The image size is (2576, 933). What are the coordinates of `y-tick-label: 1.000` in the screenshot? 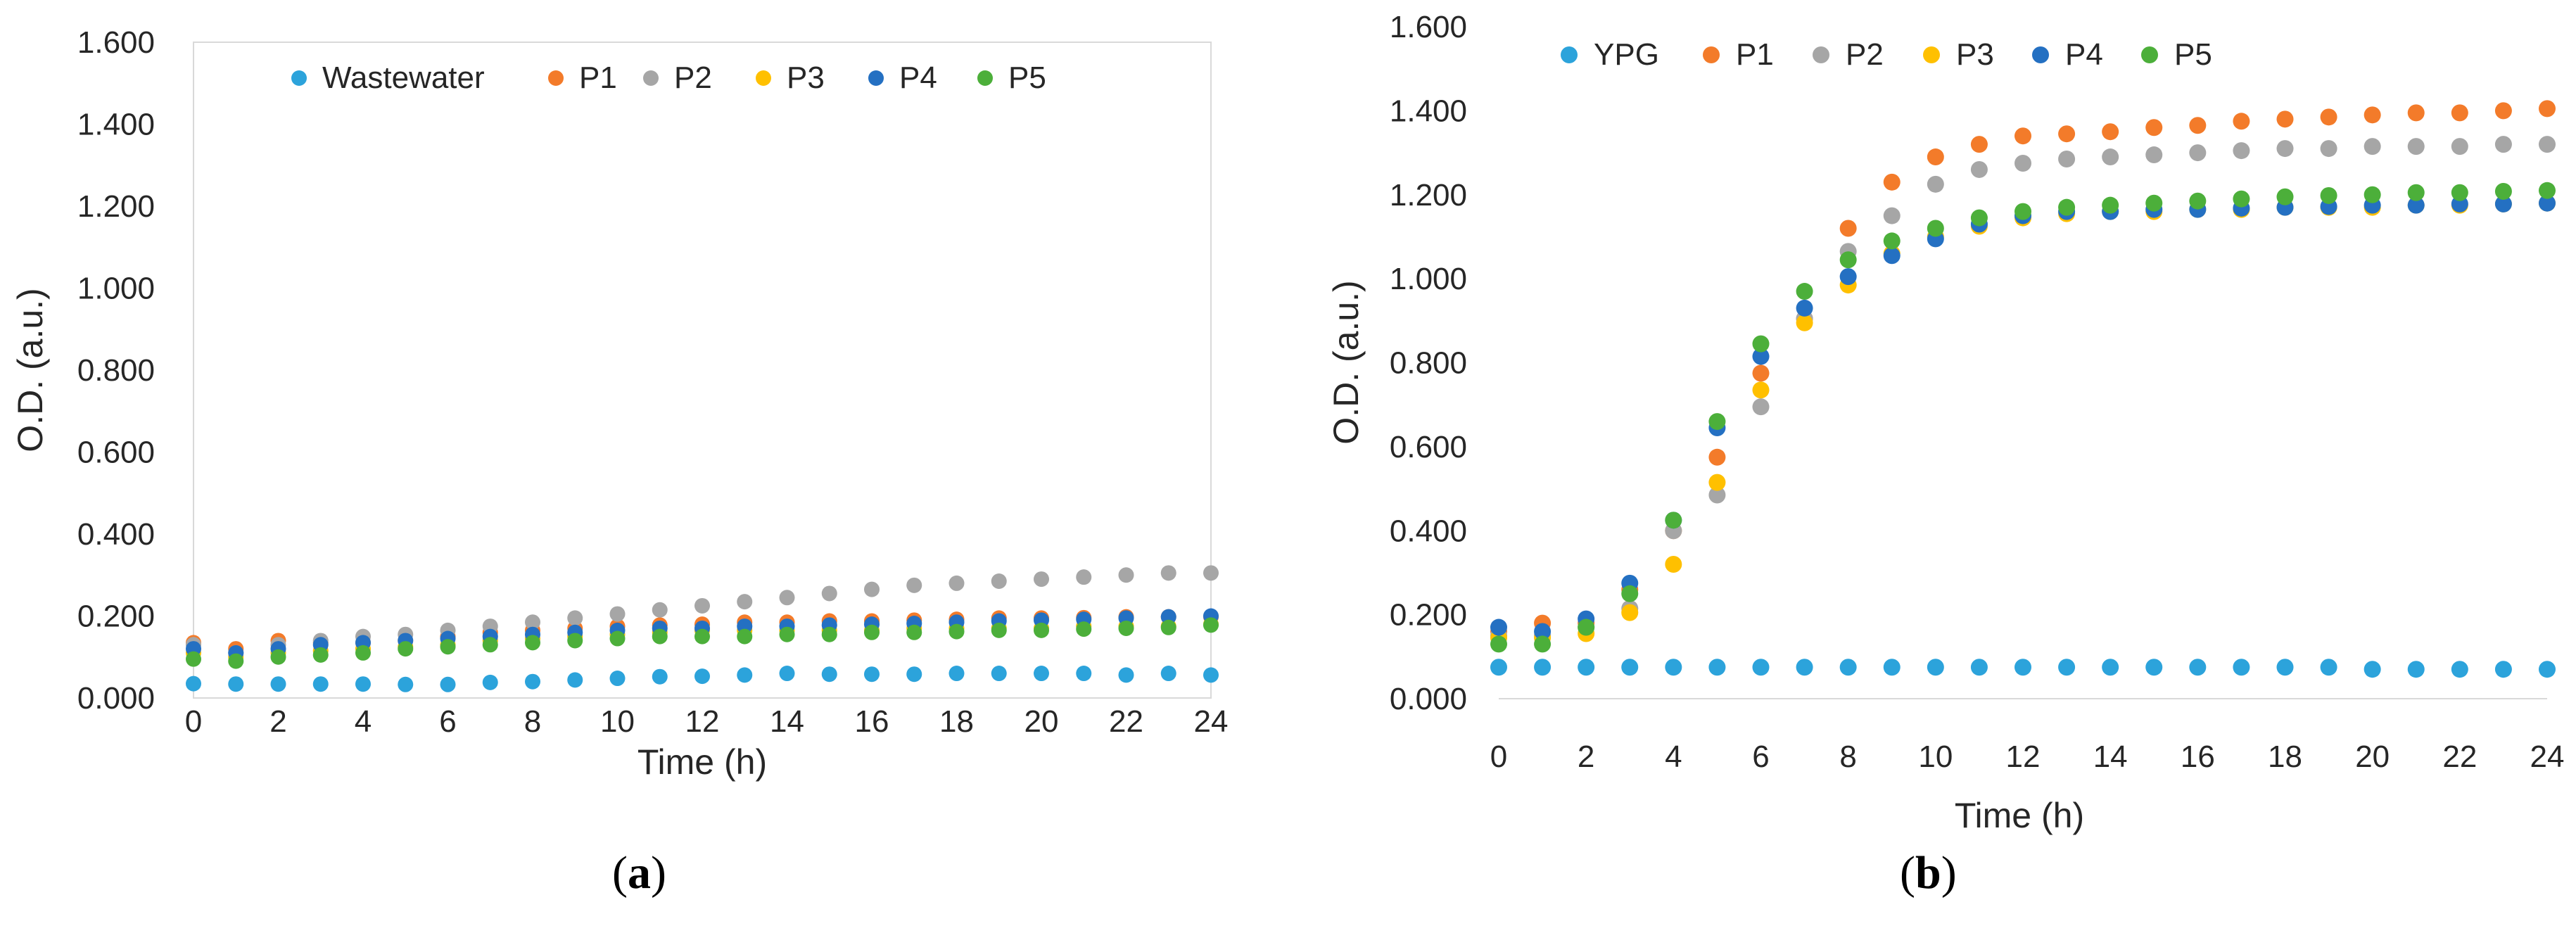 It's located at (1428, 279).